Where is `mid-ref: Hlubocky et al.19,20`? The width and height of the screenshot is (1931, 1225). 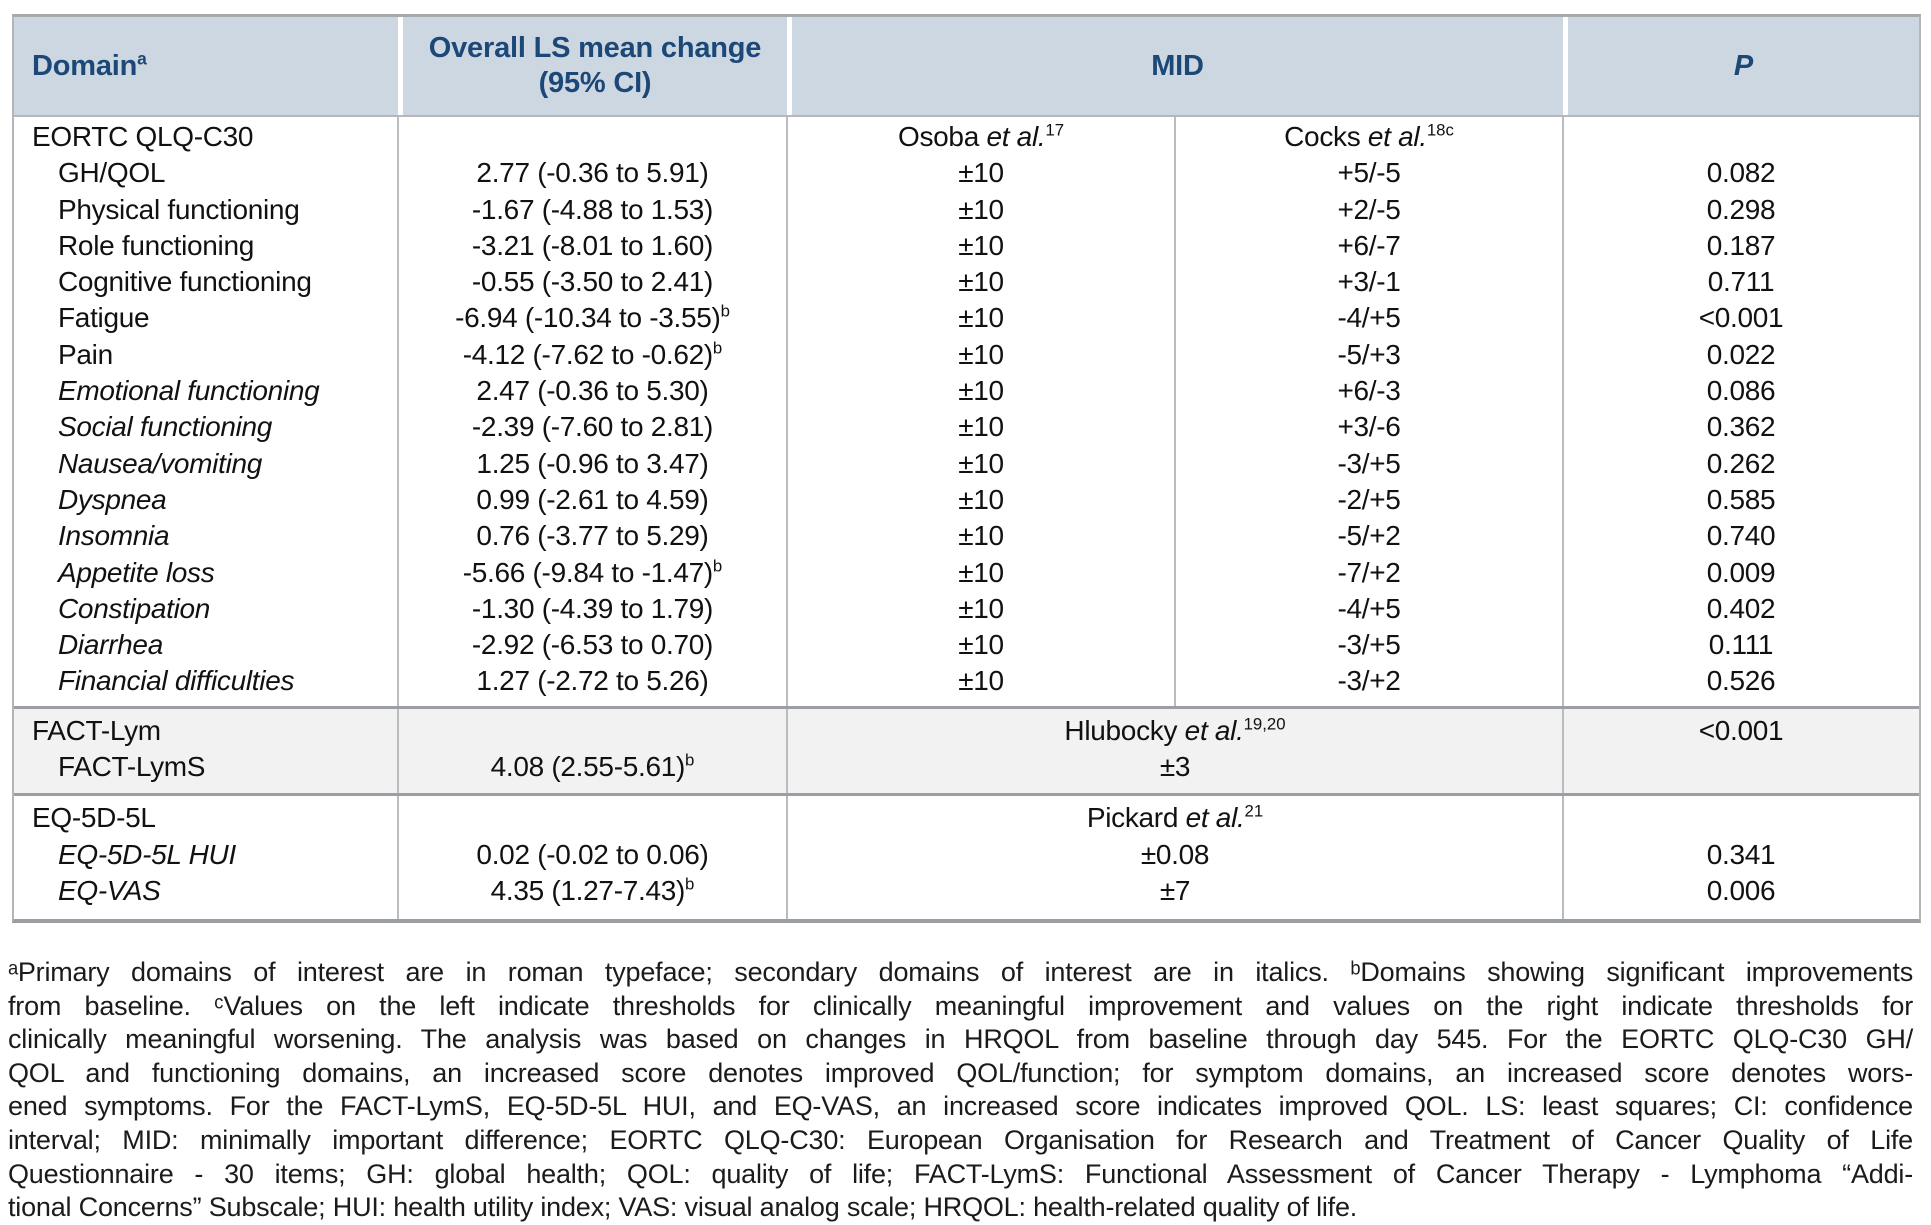
mid-ref: Hlubocky et al.19,20 is located at coordinates (1175, 730).